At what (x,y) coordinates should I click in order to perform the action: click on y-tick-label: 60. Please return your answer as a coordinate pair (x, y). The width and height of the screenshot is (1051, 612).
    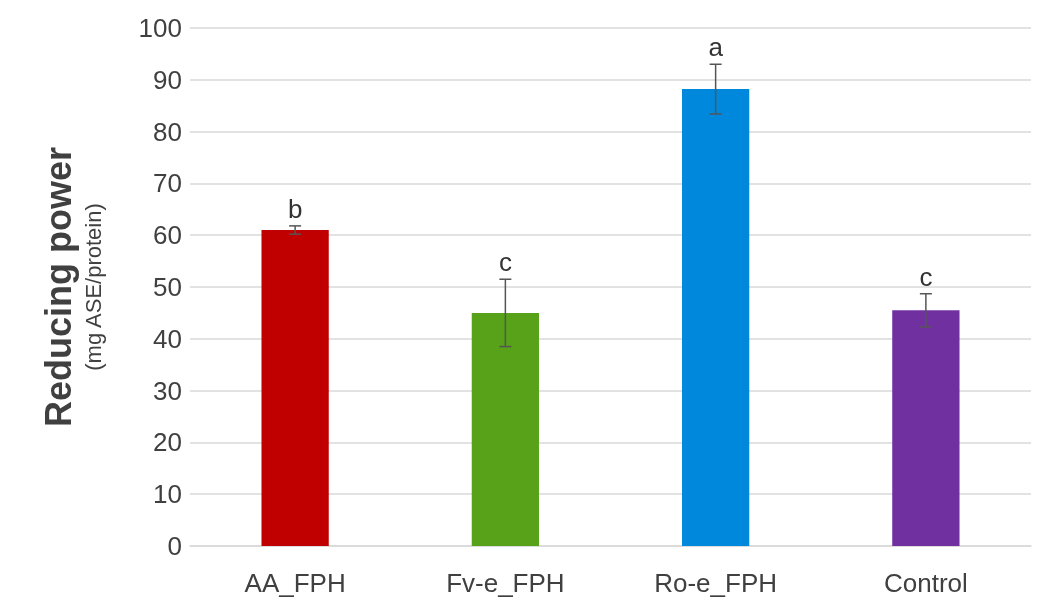
    Looking at the image, I should click on (167, 235).